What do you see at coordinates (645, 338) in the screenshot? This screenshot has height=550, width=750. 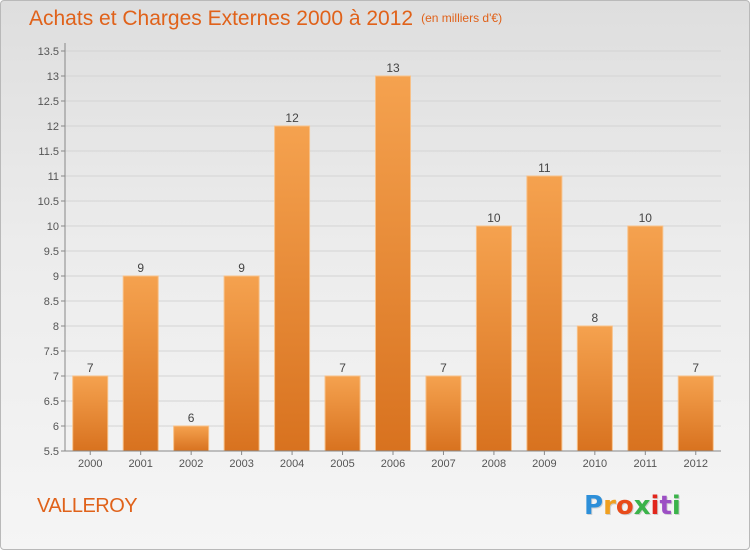 I see `bar-2011` at bounding box center [645, 338].